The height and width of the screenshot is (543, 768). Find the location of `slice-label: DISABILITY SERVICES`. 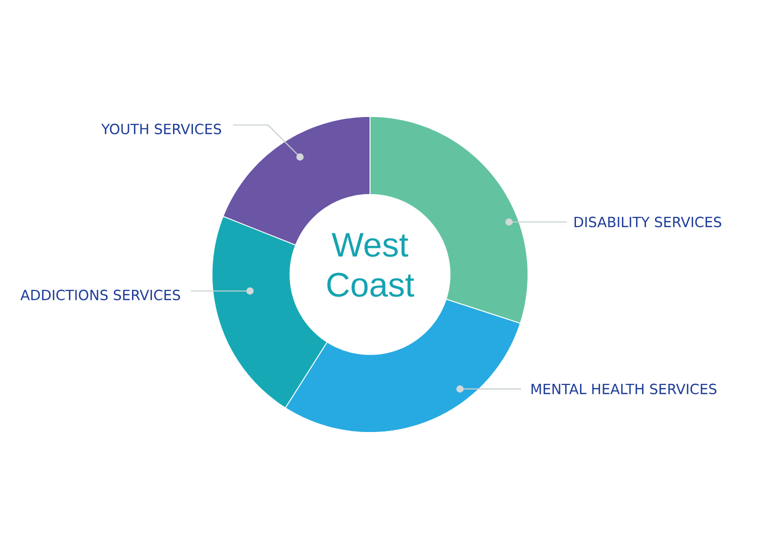

slice-label: DISABILITY SERVICES is located at coordinates (648, 222).